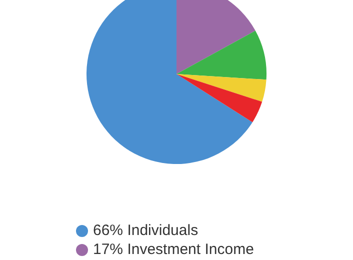 The image size is (353, 260). What do you see at coordinates (173, 249) in the screenshot?
I see `legend-label: 17% Investment Income` at bounding box center [173, 249].